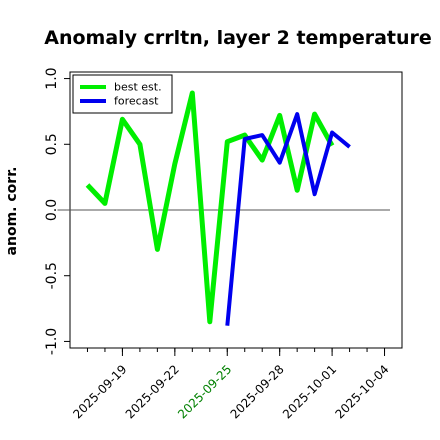  What do you see at coordinates (12, 211) in the screenshot?
I see `y-axis-label: anom. corr.` at bounding box center [12, 211].